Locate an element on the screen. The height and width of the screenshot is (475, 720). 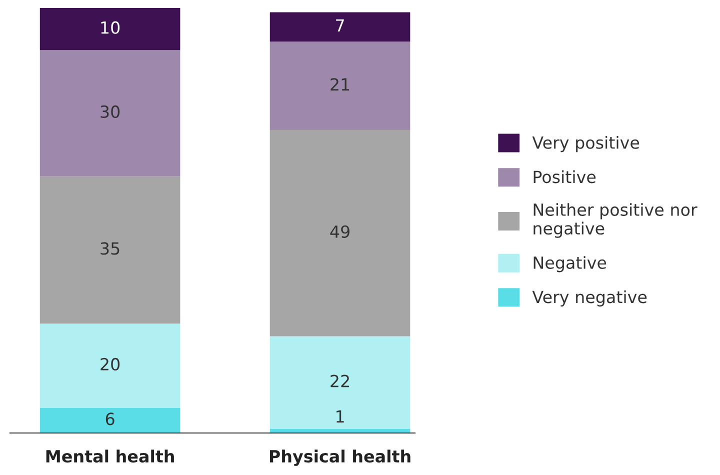
legend-label: Neither positive nor negative is located at coordinates (616, 220).